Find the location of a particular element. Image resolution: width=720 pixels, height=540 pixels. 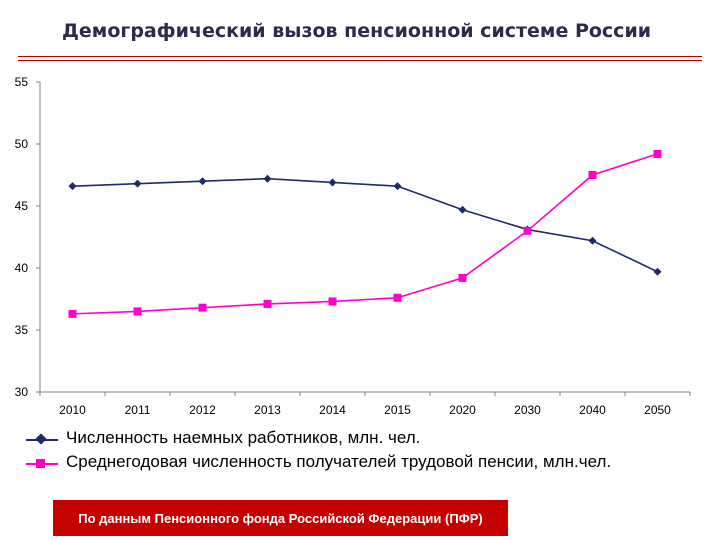

y-tick-label: 35 is located at coordinates (22, 330).